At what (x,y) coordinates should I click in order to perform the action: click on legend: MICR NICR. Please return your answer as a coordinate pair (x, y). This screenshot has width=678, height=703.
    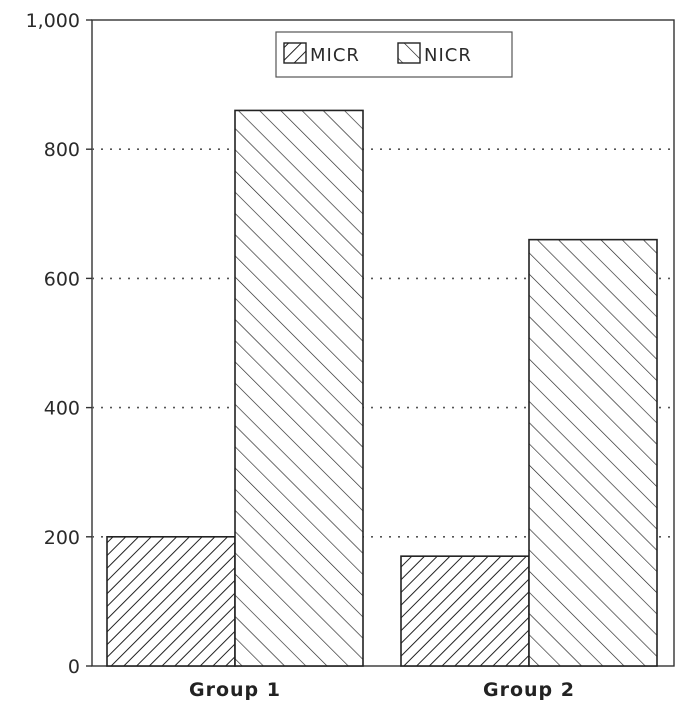
    Looking at the image, I should click on (394, 54).